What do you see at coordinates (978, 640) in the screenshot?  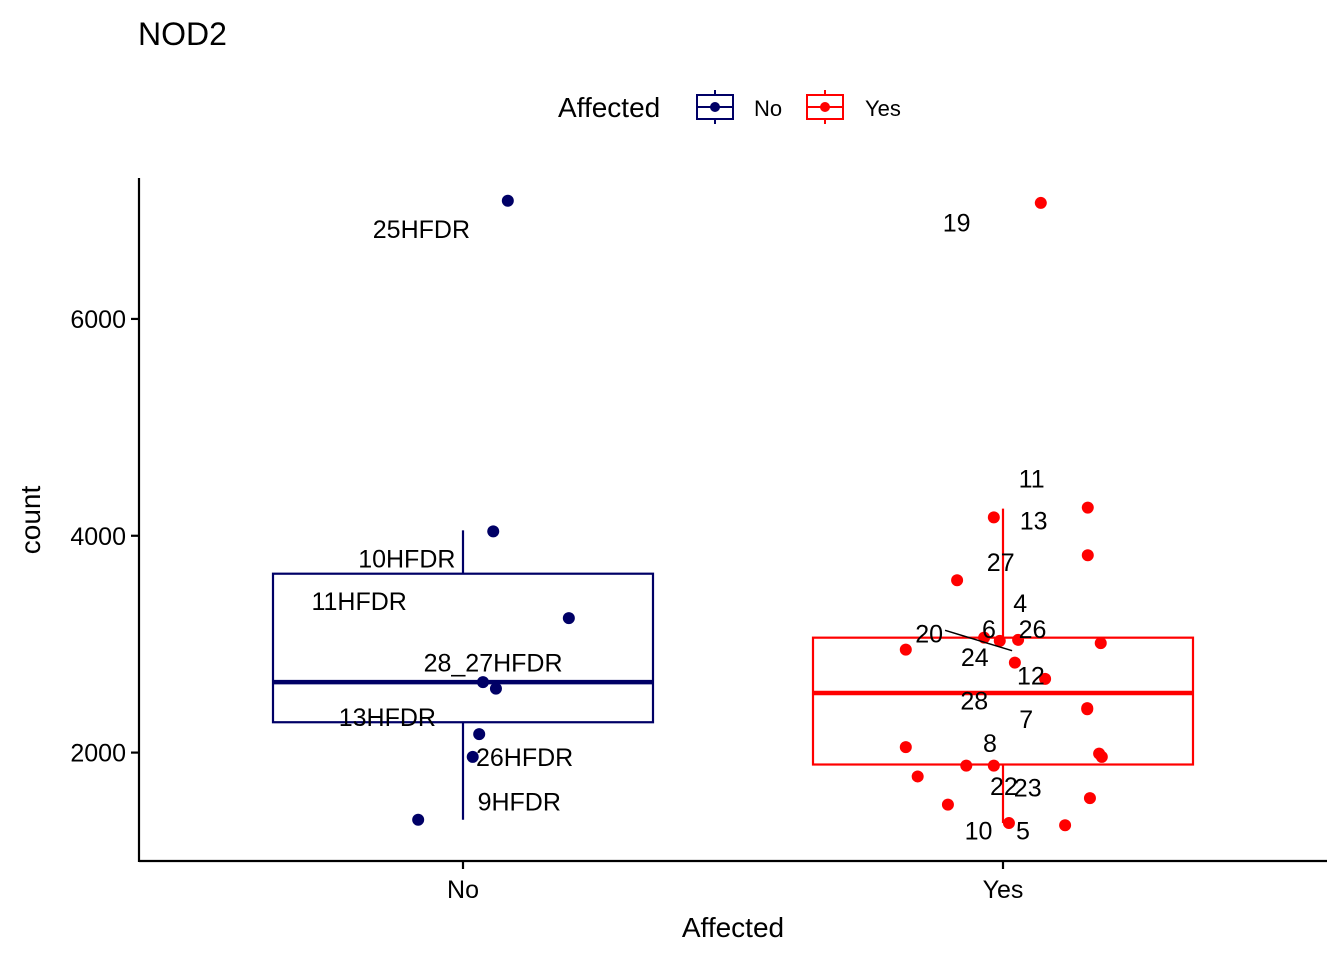 I see `label-leader-line` at bounding box center [978, 640].